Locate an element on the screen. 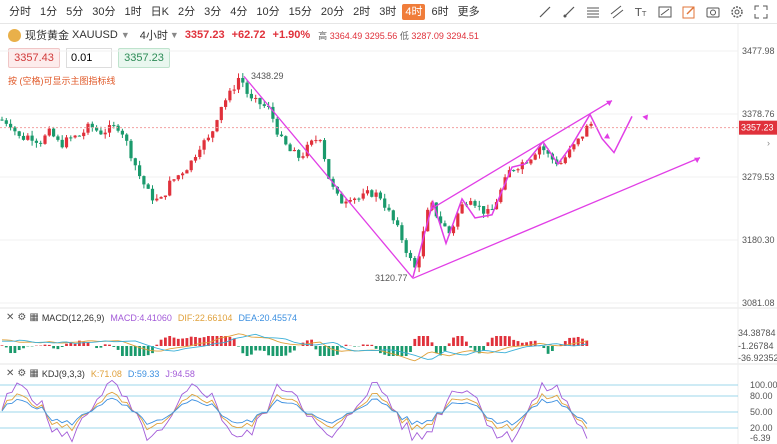 This screenshot has height=444, width=777. current-price: 3357.23 is located at coordinates (204, 35).